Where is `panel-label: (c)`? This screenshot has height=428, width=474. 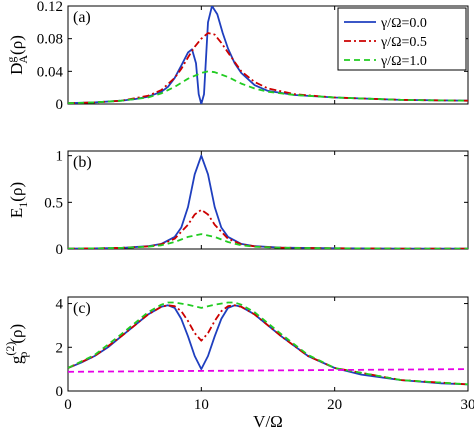 panel-label: (c) is located at coordinates (82, 308).